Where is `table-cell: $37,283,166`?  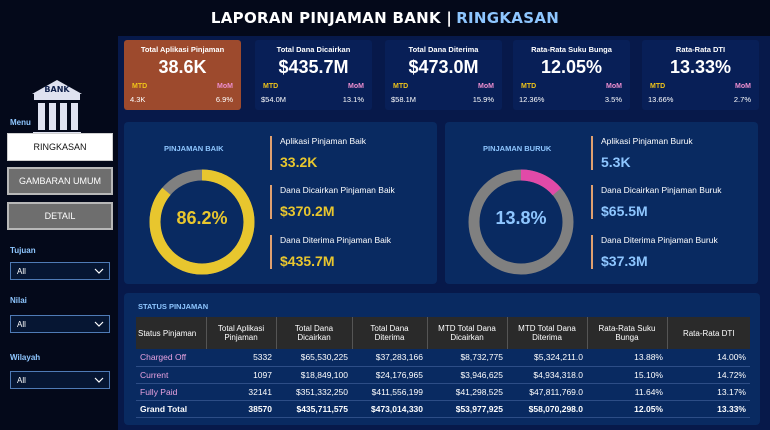 table-cell: $37,283,166 is located at coordinates (389, 358).